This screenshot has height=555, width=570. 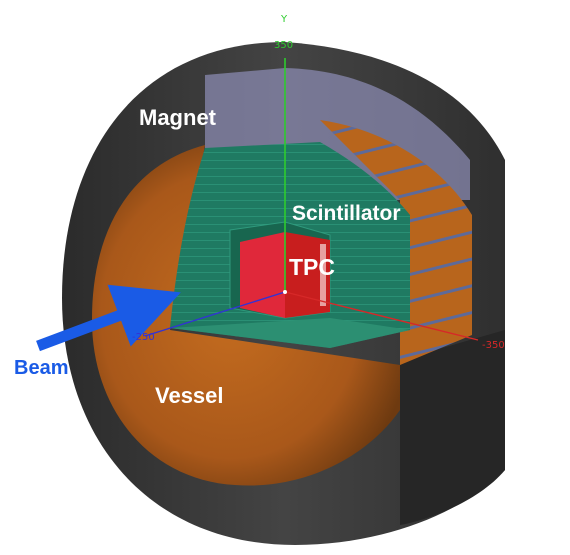 I want to click on tpc-label: TPC, so click(x=312, y=267).